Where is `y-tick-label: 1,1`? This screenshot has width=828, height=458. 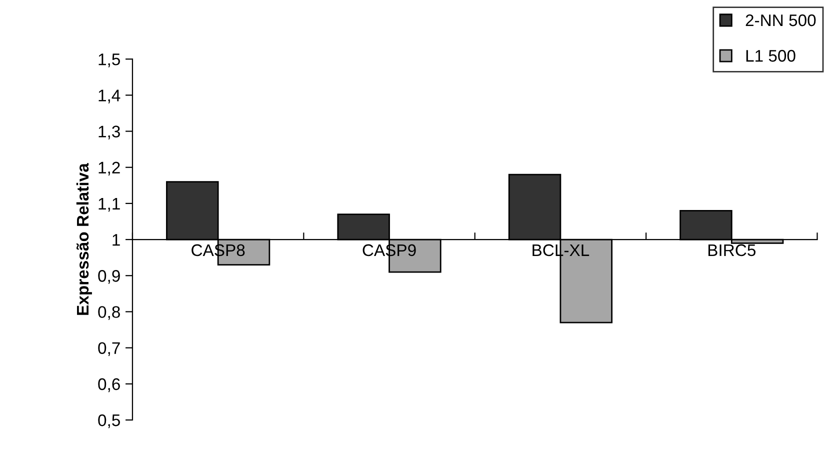
y-tick-label: 1,1 is located at coordinates (109, 205).